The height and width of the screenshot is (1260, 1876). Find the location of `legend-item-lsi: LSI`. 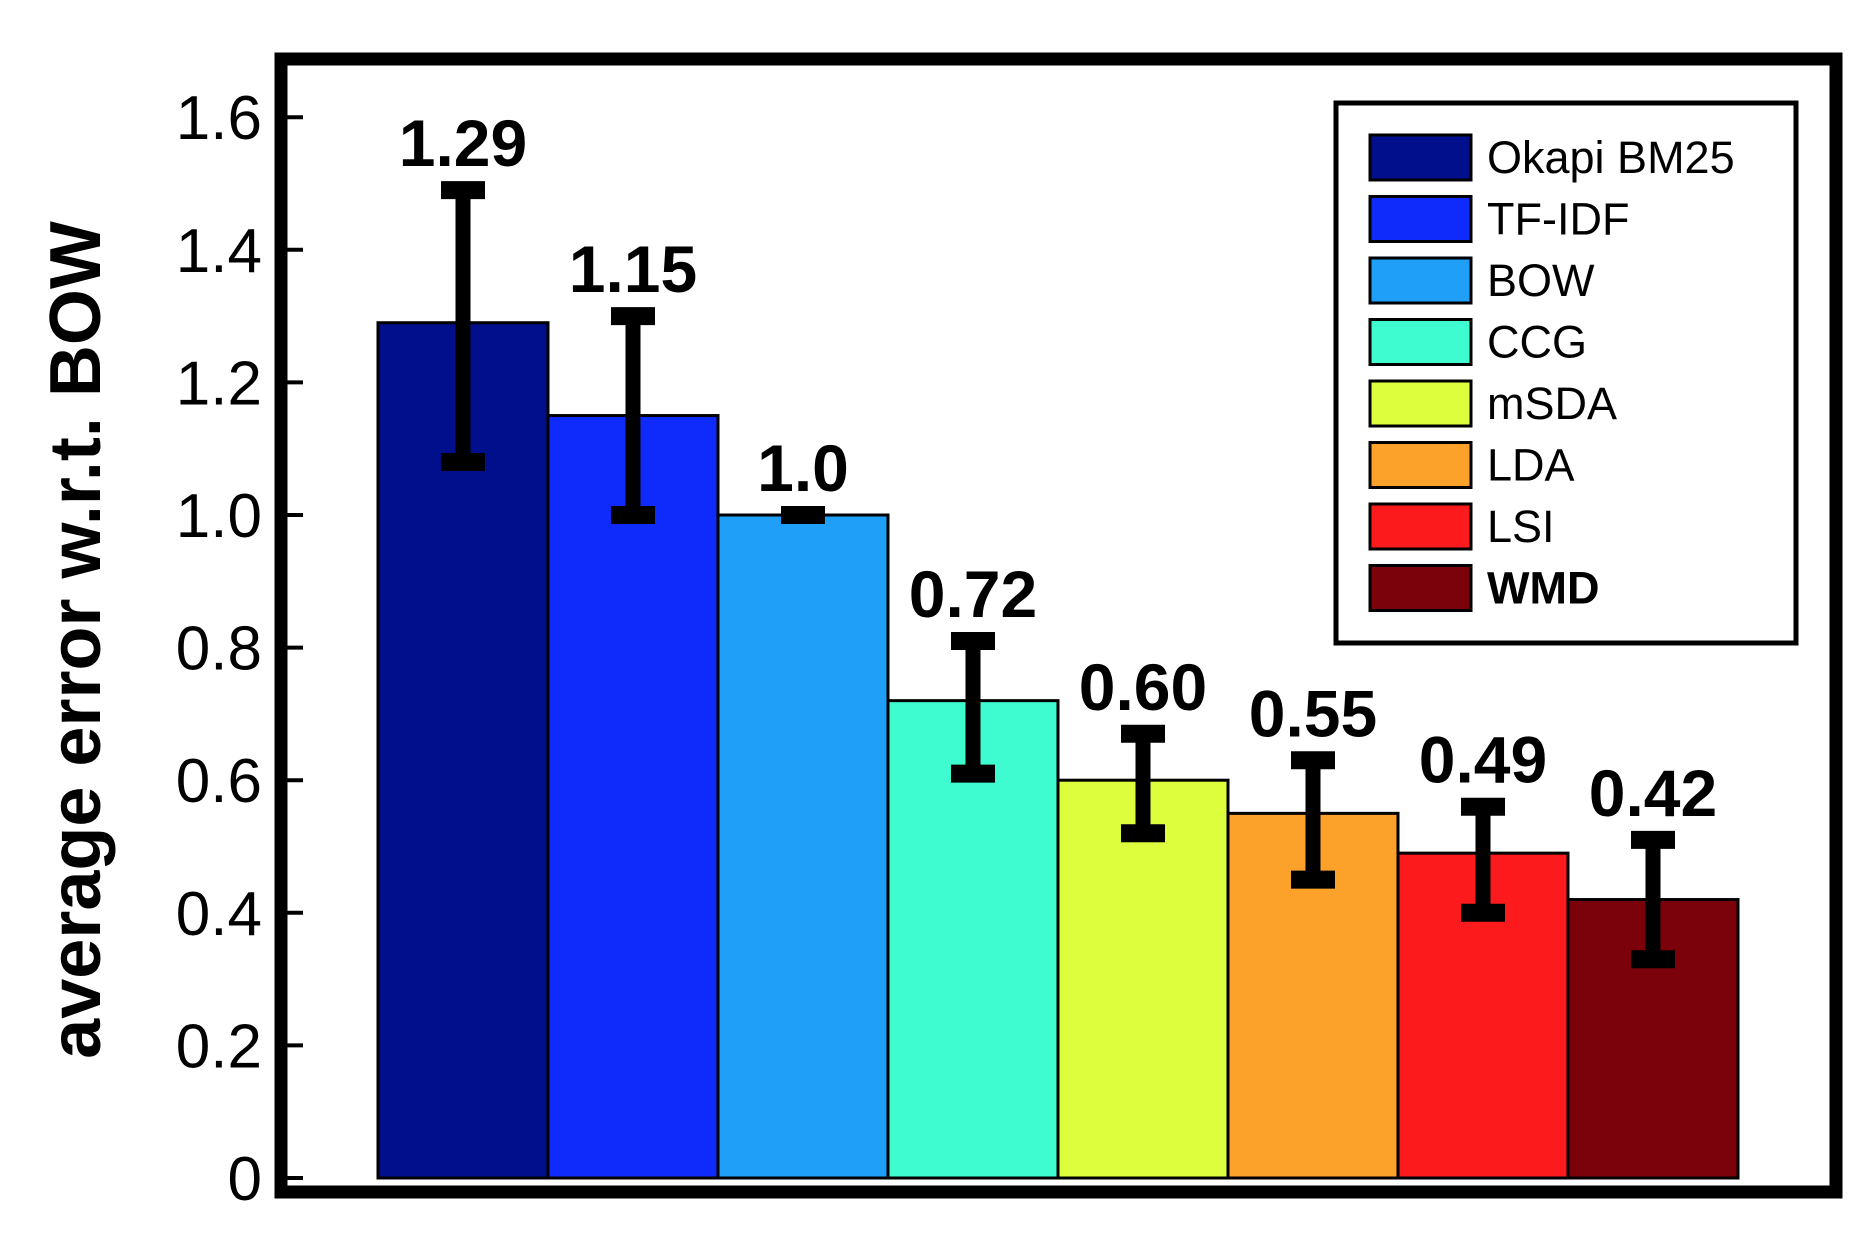

legend-item-lsi: LSI is located at coordinates (1461, 526).